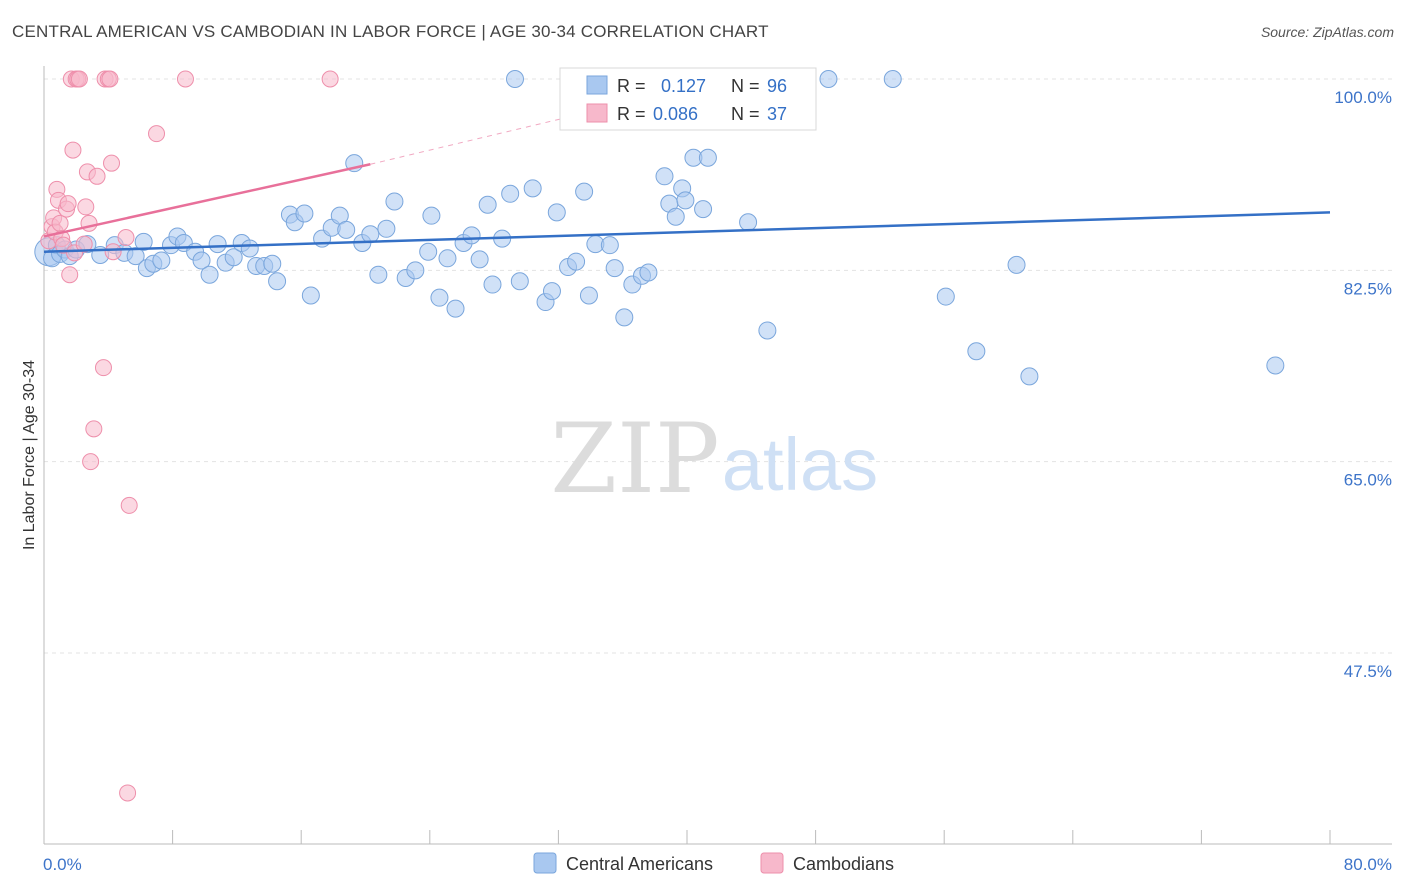  I want to click on stats-n-label-central: N =, so click(745, 86).